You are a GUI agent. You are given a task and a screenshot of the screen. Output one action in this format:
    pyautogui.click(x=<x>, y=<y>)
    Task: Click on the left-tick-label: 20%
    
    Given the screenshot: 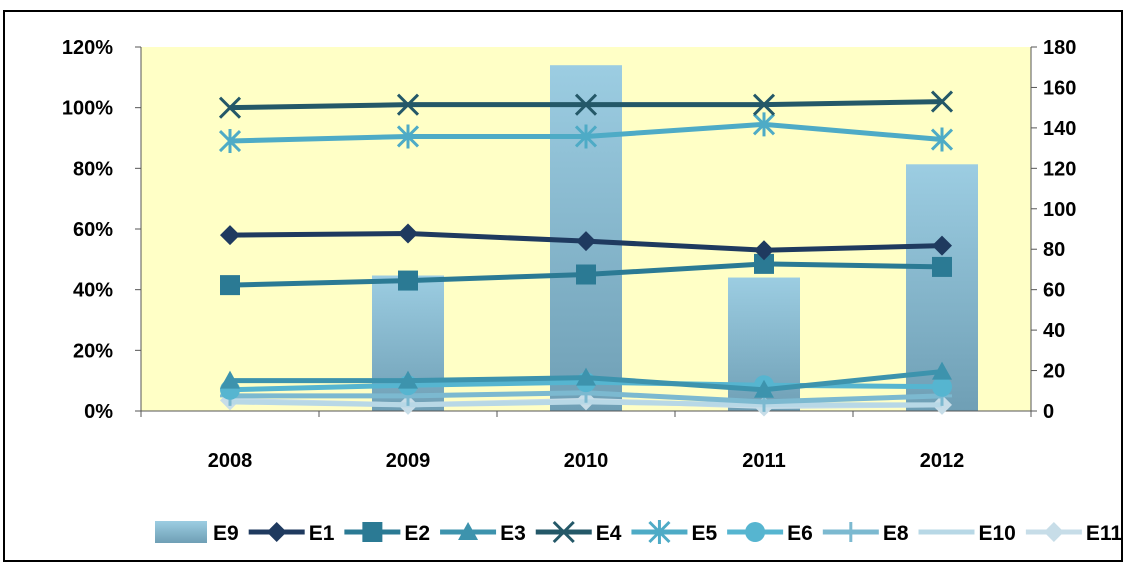 What is the action you would take?
    pyautogui.click(x=93, y=351)
    